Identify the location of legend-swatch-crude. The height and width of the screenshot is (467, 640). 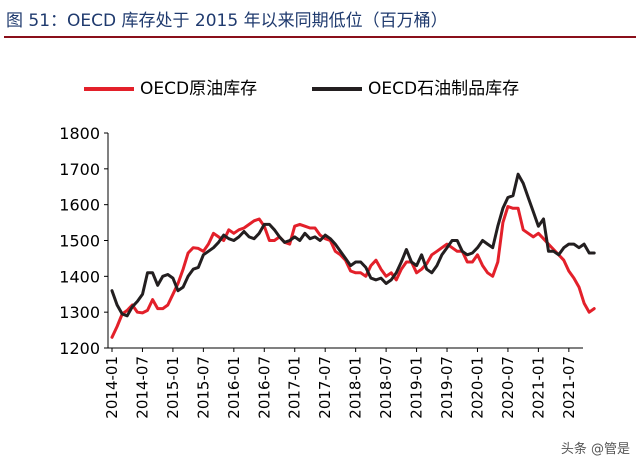
(109, 89).